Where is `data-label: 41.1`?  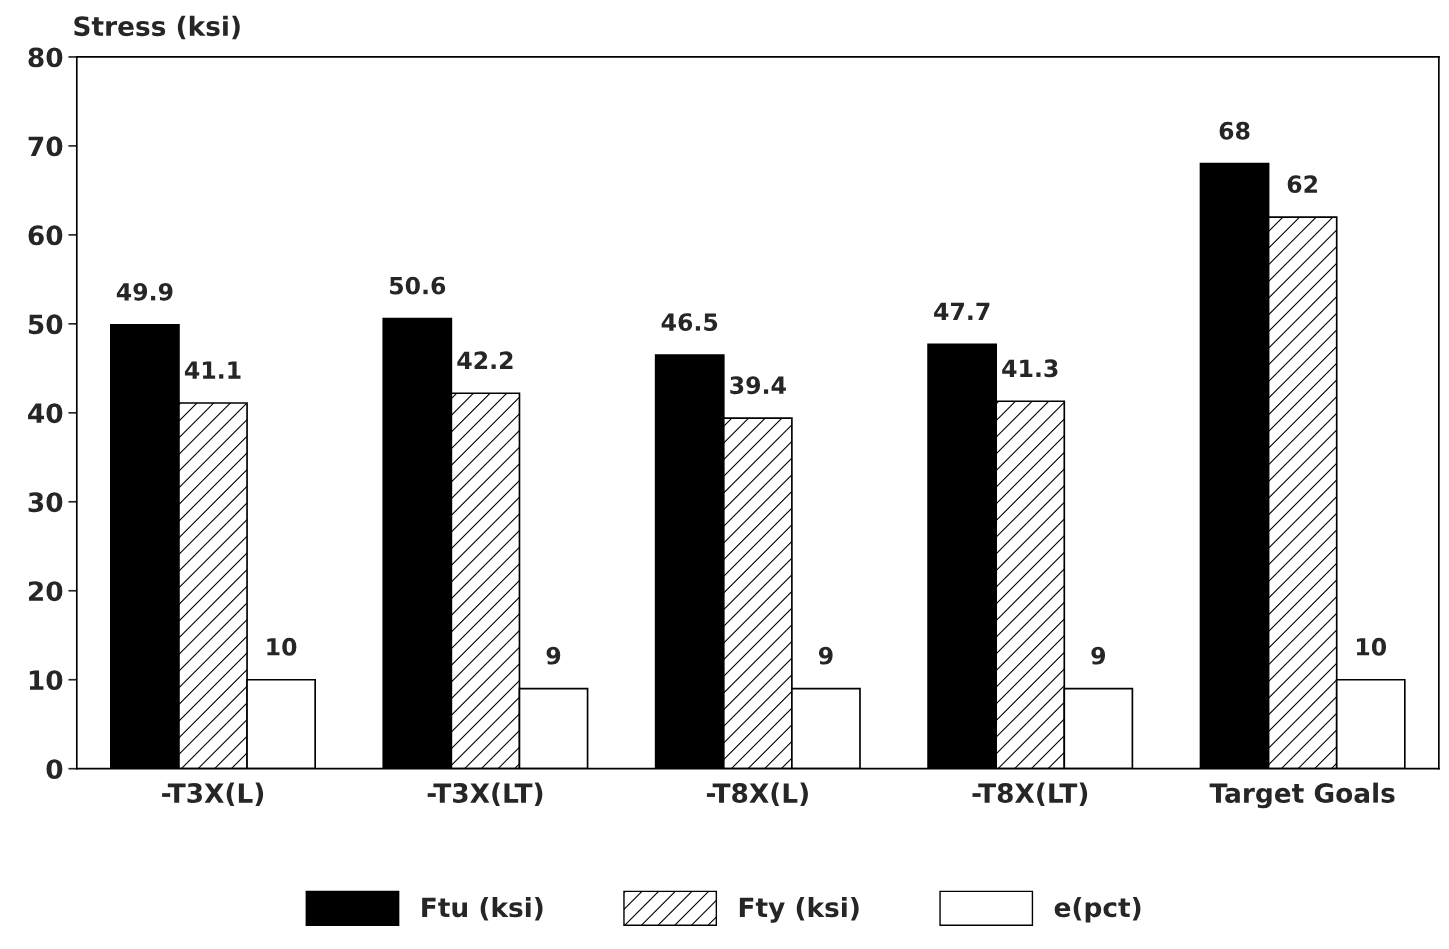
data-label: 41.1 is located at coordinates (212, 370).